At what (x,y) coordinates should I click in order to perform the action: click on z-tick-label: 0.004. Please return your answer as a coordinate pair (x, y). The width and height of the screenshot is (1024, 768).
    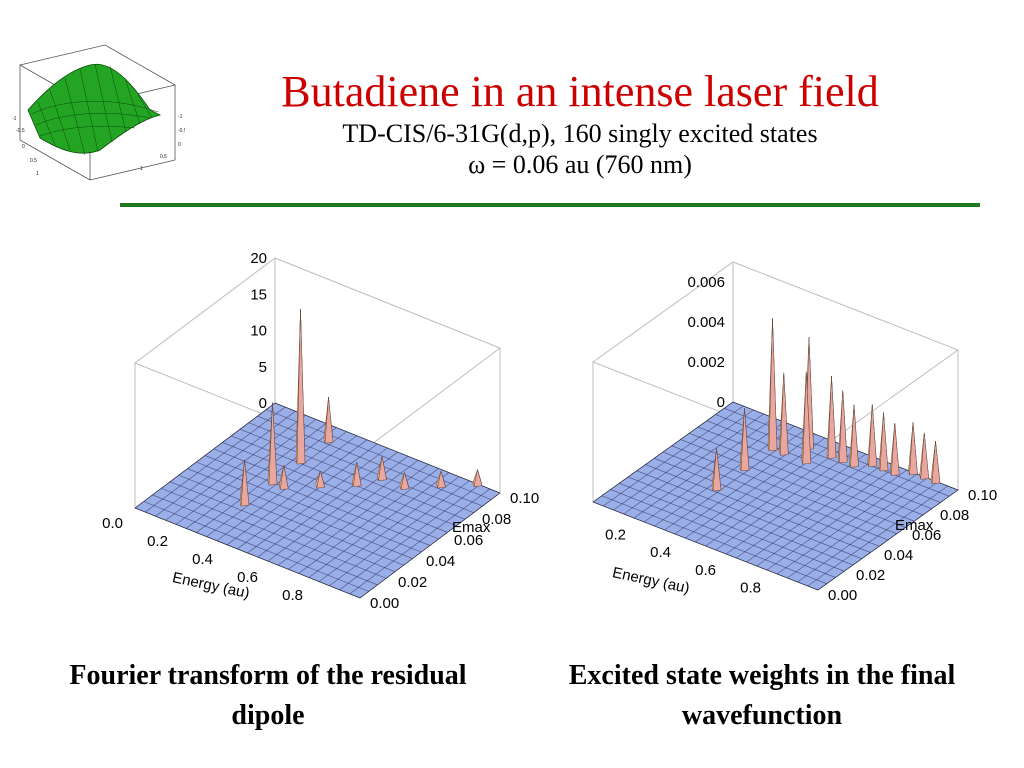
    Looking at the image, I should click on (706, 322).